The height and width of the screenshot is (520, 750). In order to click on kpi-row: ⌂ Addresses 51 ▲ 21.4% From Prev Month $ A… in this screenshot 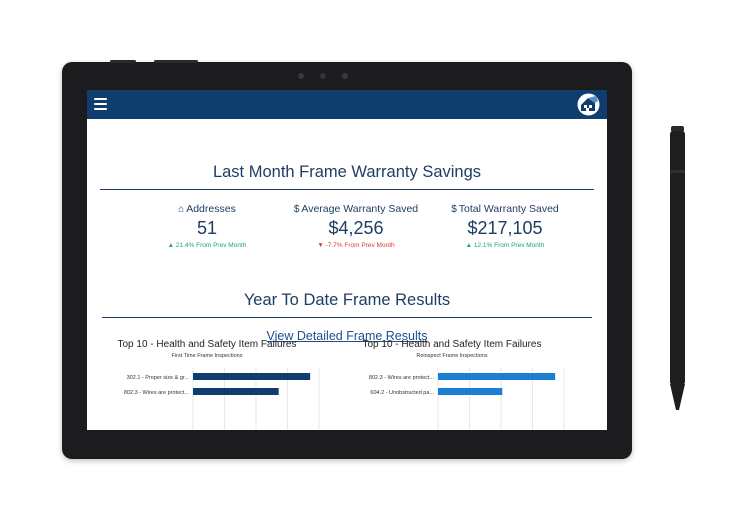, I will do `click(347, 226)`.